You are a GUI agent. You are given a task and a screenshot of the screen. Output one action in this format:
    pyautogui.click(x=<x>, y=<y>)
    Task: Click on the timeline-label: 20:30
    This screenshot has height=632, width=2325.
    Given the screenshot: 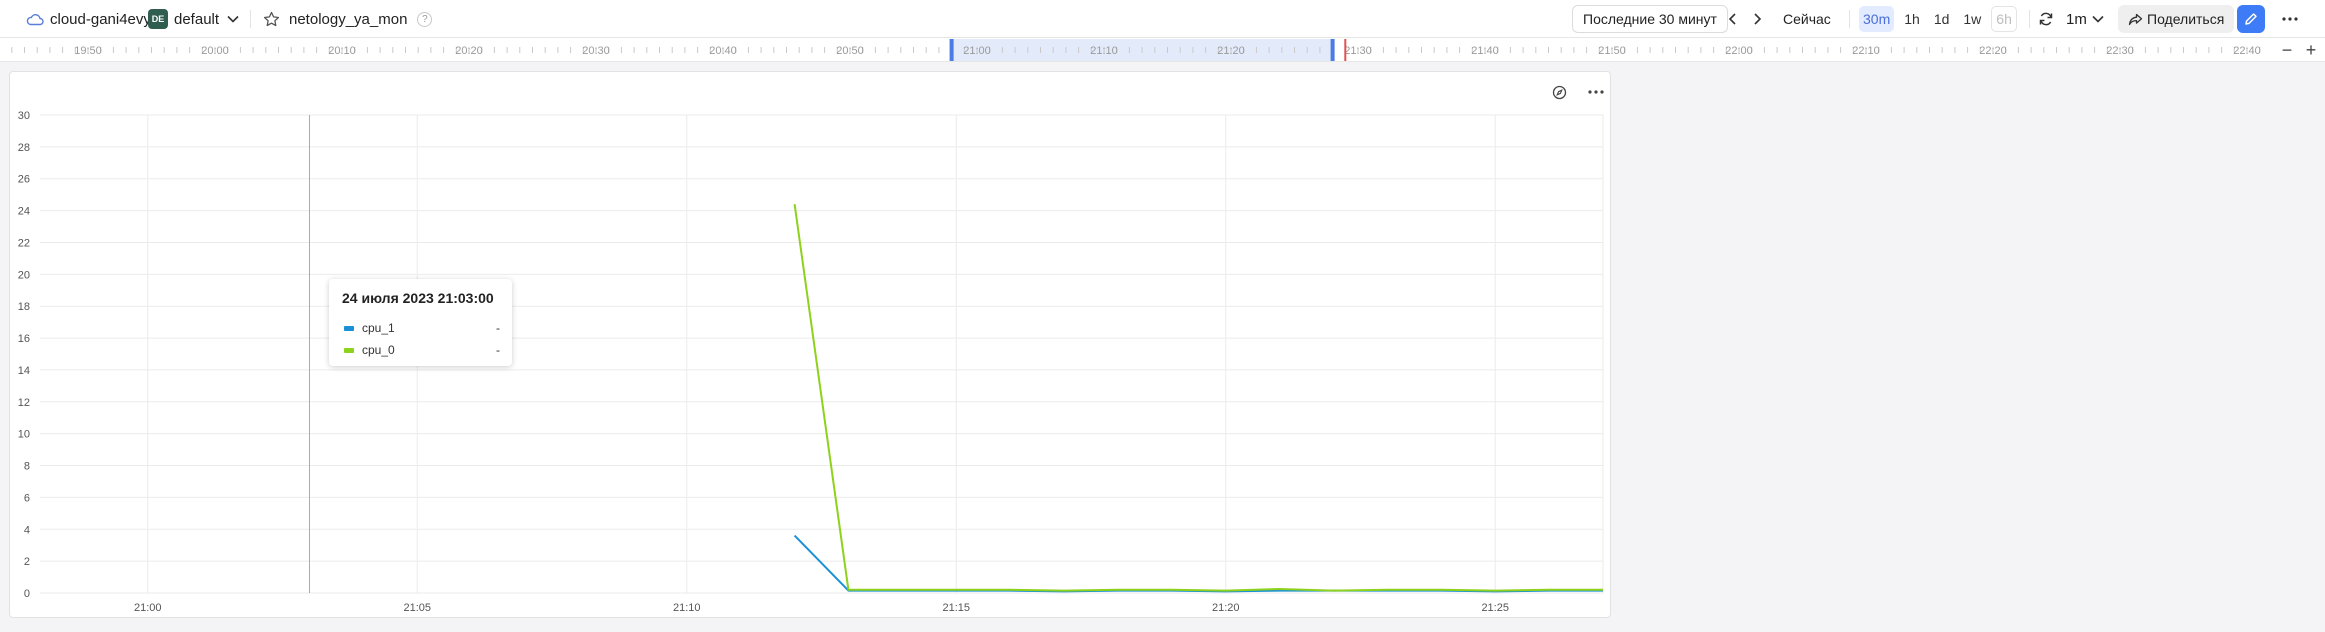 What is the action you would take?
    pyautogui.click(x=596, y=51)
    